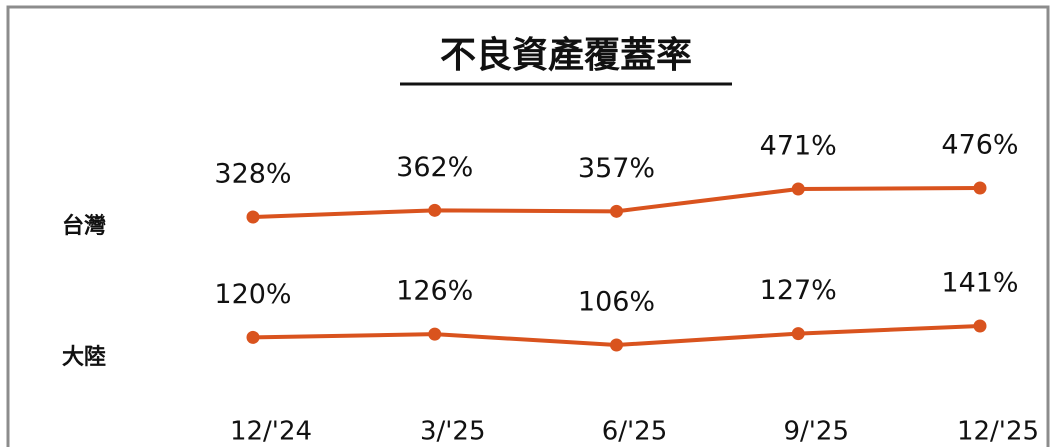  I want to click on data-label: 126%, so click(434, 291).